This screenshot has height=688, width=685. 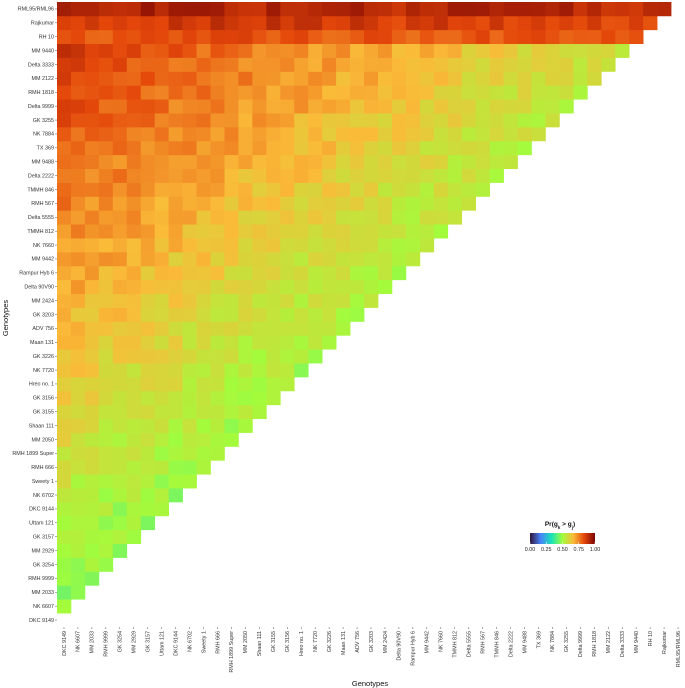 I want to click on y-tick-label: Uttam 121, so click(x=41, y=524).